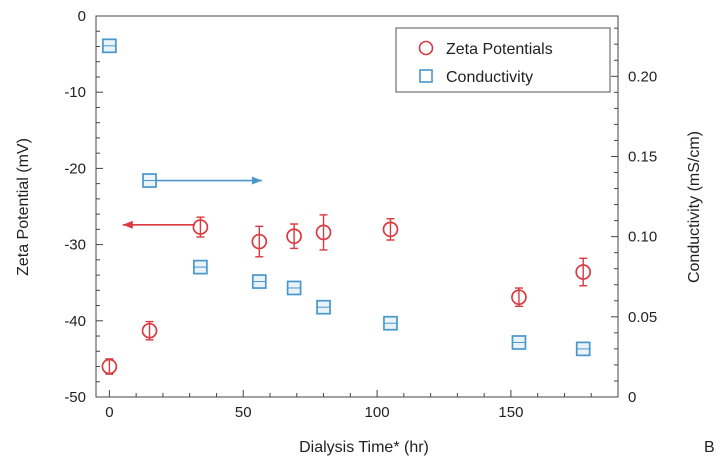 Image resolution: width=721 pixels, height=463 pixels. What do you see at coordinates (75, 245) in the screenshot?
I see `left-tick-label: -30` at bounding box center [75, 245].